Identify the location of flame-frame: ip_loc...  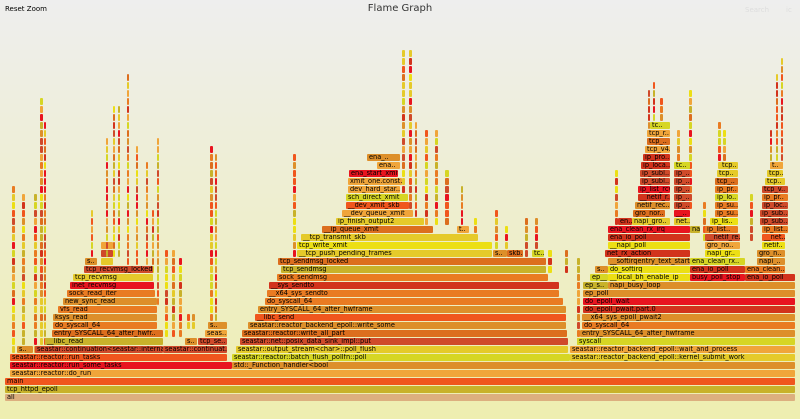
(775, 205).